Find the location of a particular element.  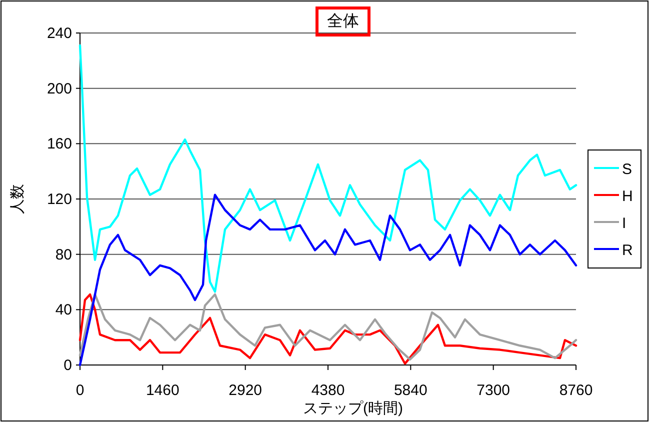

chart-title: 全体 is located at coordinates (343, 21).